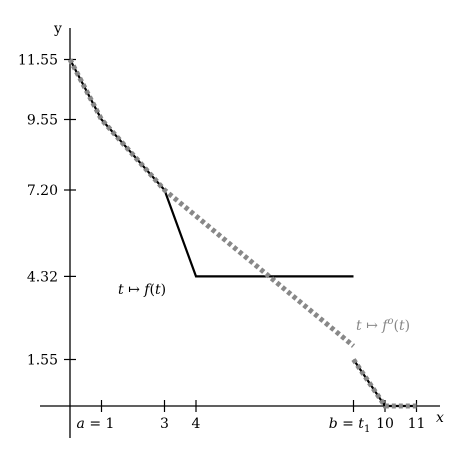 This screenshot has width=474, height=460. What do you see at coordinates (42, 277) in the screenshot?
I see `y-tick-label-3: 4.32` at bounding box center [42, 277].